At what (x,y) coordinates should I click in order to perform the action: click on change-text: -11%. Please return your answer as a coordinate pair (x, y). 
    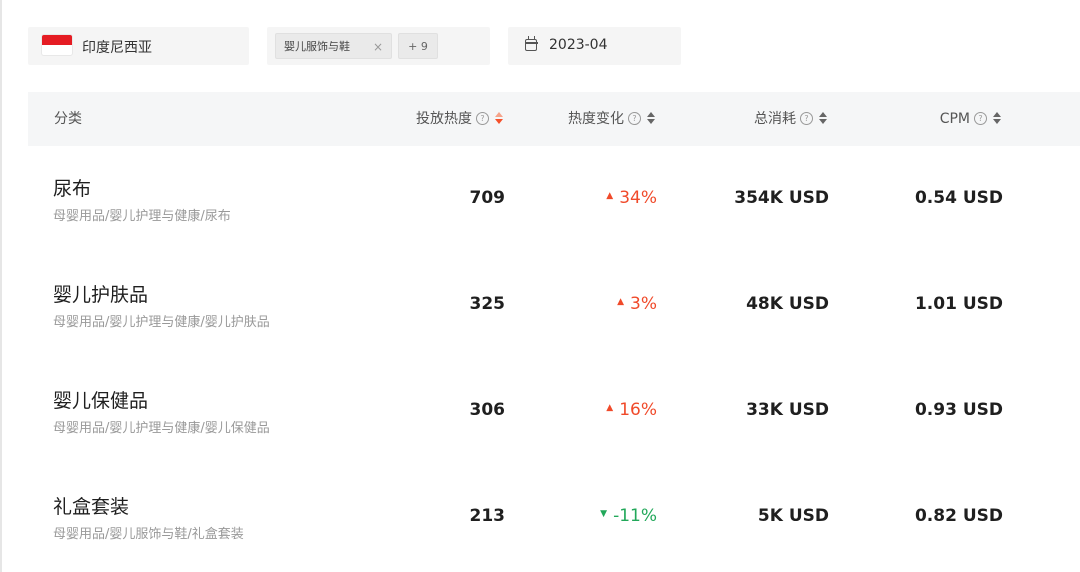
    Looking at the image, I should click on (635, 516).